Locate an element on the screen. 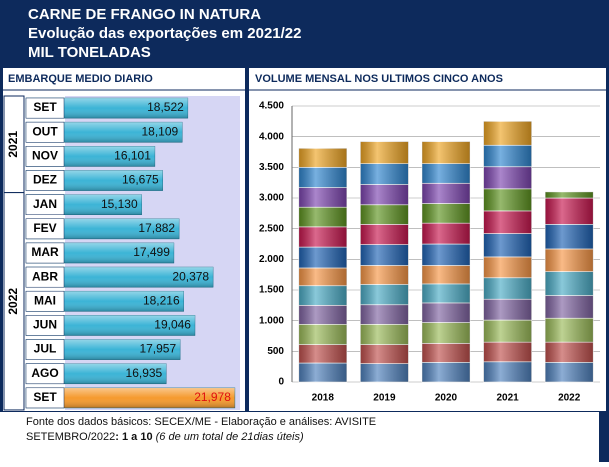  category-label: JUN is located at coordinates (45, 325).